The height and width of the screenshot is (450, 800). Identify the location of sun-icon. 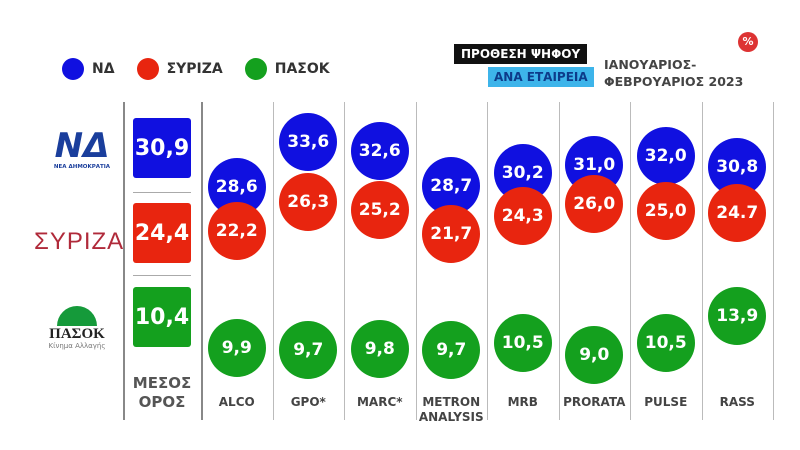
(77, 316).